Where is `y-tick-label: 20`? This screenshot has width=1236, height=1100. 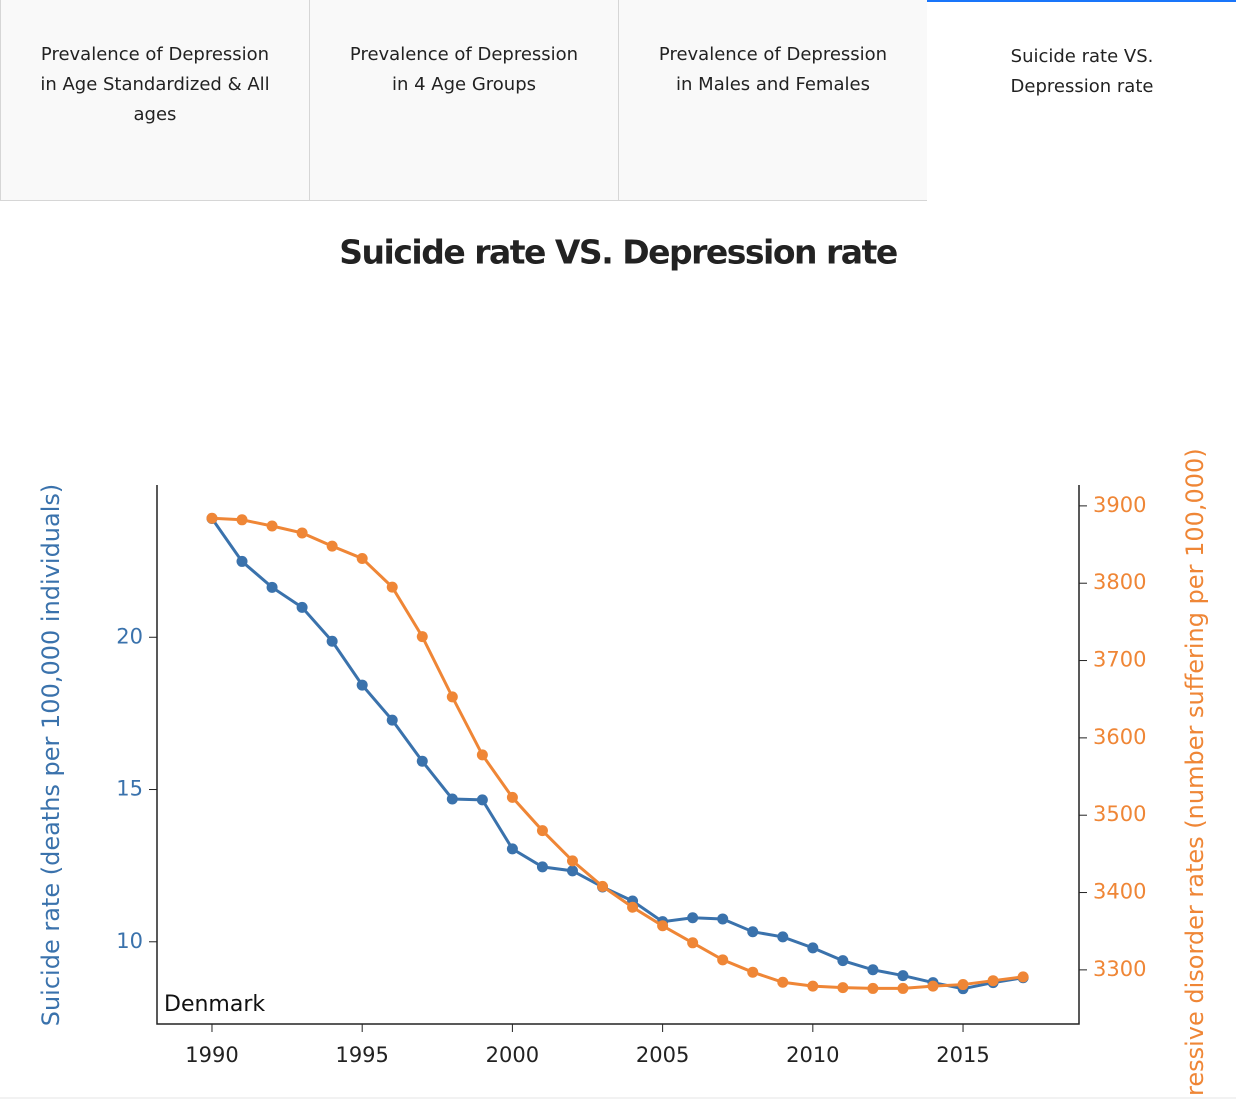 y-tick-label: 20 is located at coordinates (129, 636).